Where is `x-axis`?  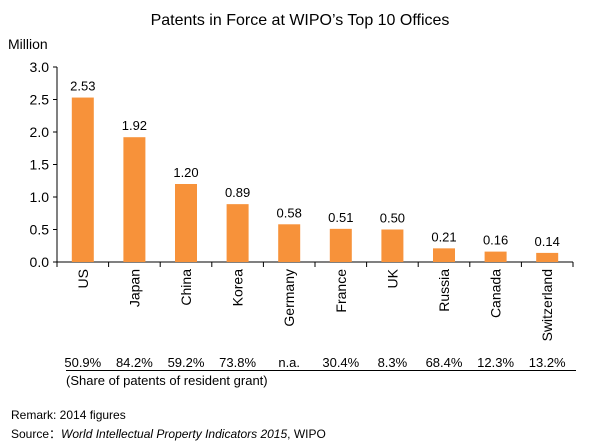
x-axis is located at coordinates (315, 264).